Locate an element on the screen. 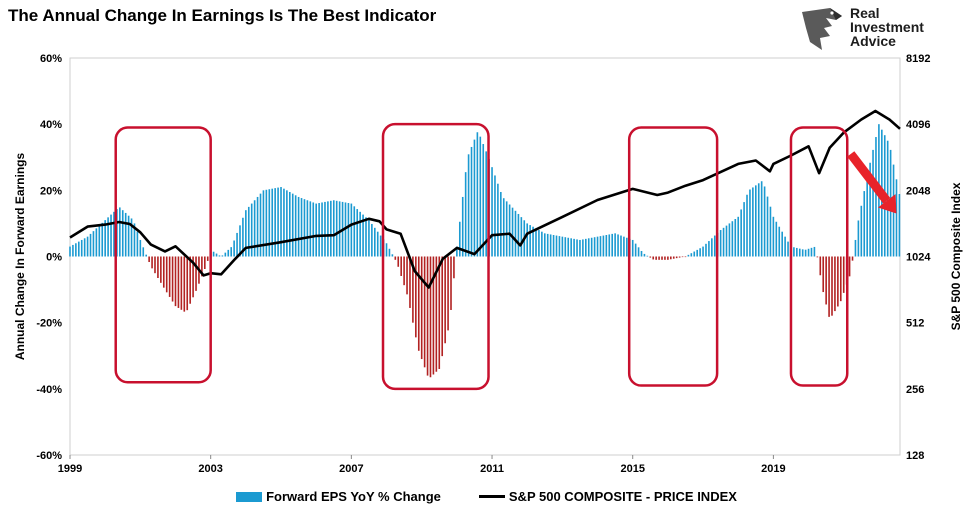 The width and height of the screenshot is (973, 523). legend-label-eps: Forward EPS YoY % Change is located at coordinates (353, 496).